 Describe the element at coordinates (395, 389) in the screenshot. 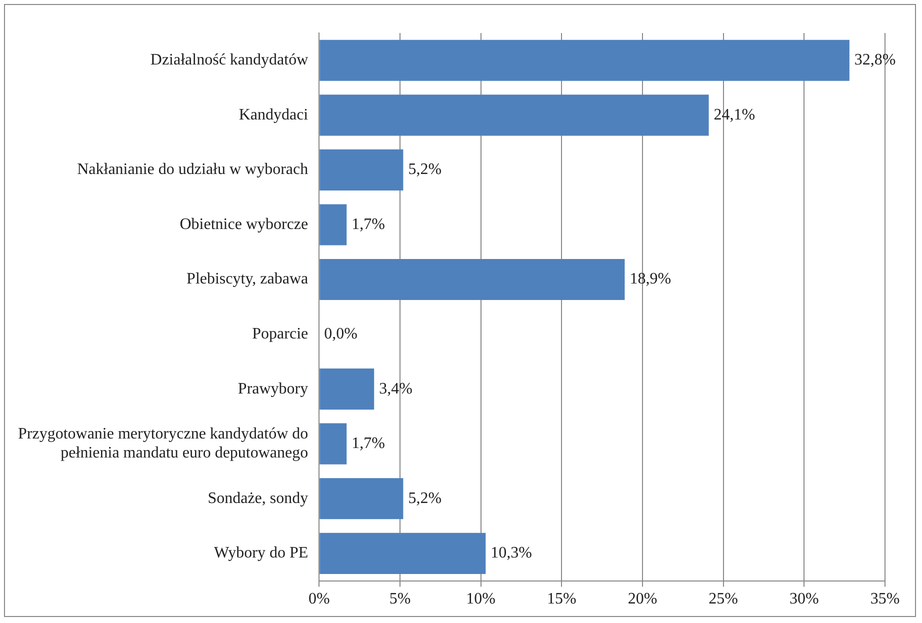

I see `data-label: 3,4%` at that location.